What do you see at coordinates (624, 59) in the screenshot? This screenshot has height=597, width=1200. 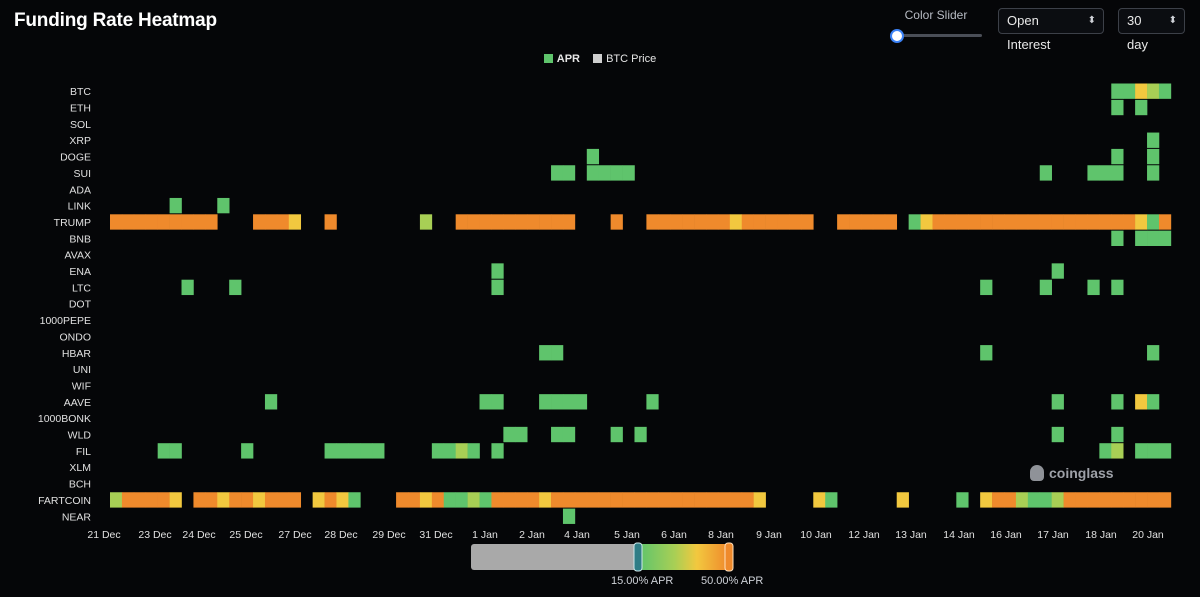 I see `legend-item-btc-price: BTC Price` at bounding box center [624, 59].